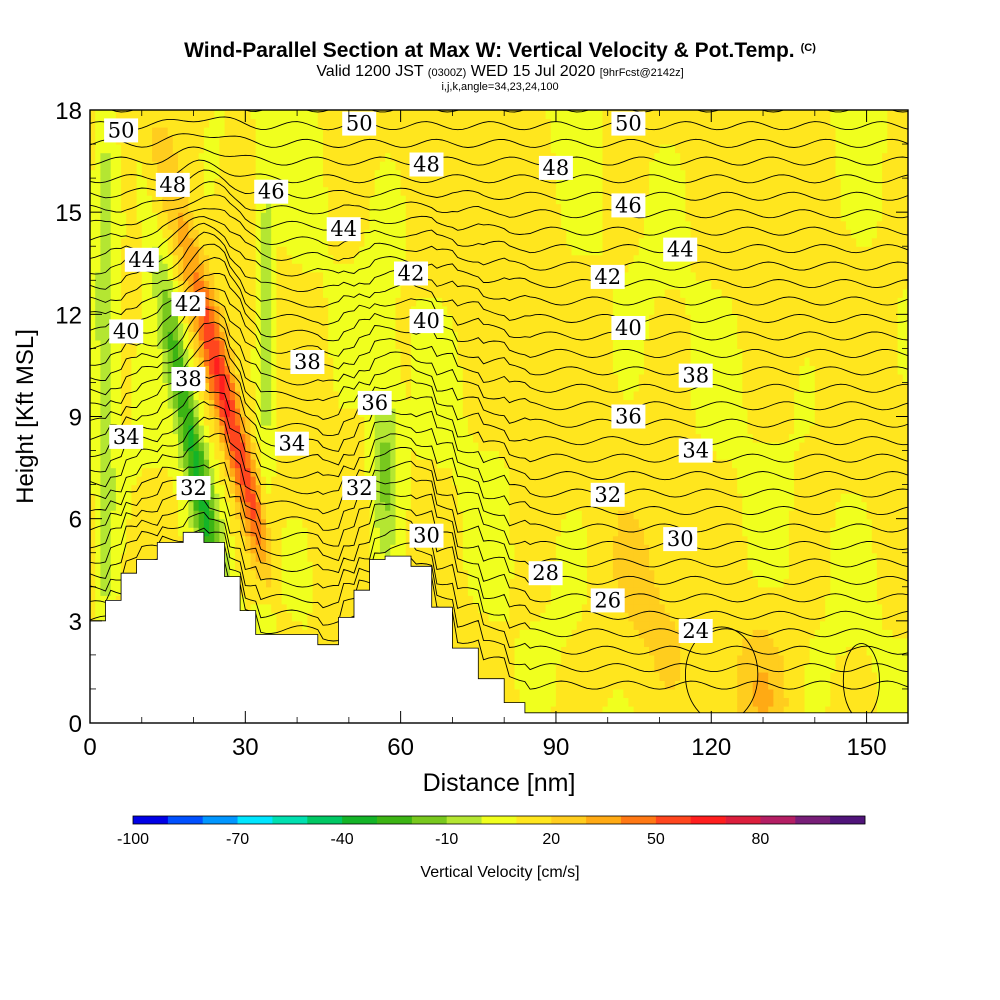 Image resolution: width=1000 pixels, height=1000 pixels. I want to click on colorbar-tick-label: 80, so click(761, 839).